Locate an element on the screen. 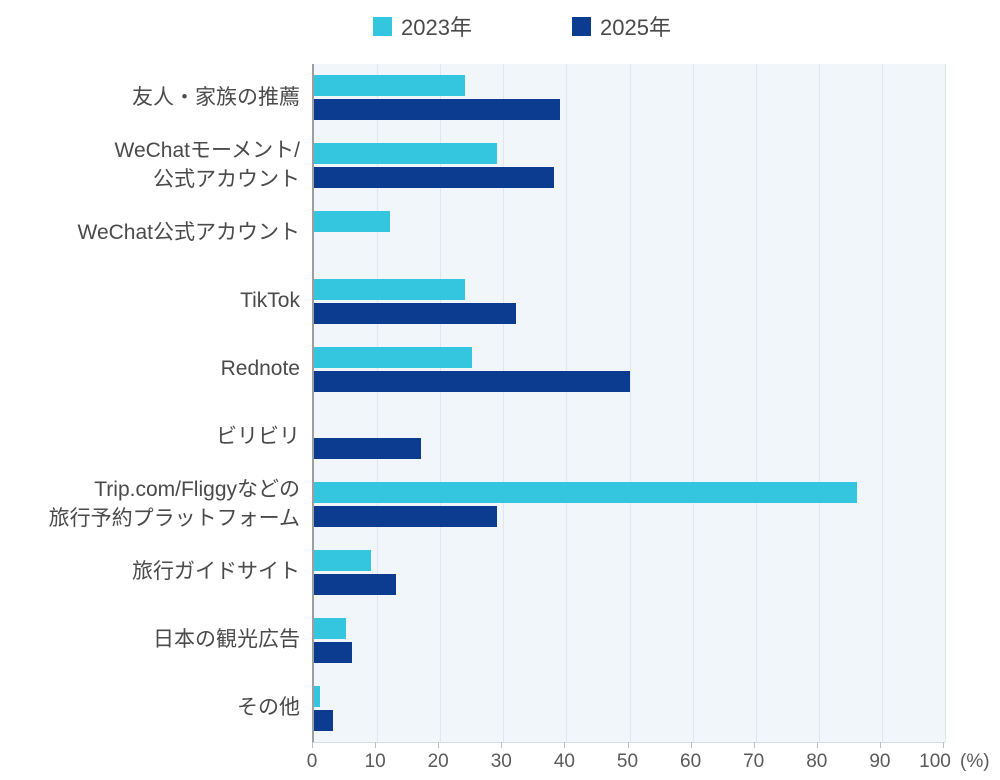 Image resolution: width=1000 pixels, height=780 pixels. bar-2025年-category-8 is located at coordinates (333, 652).